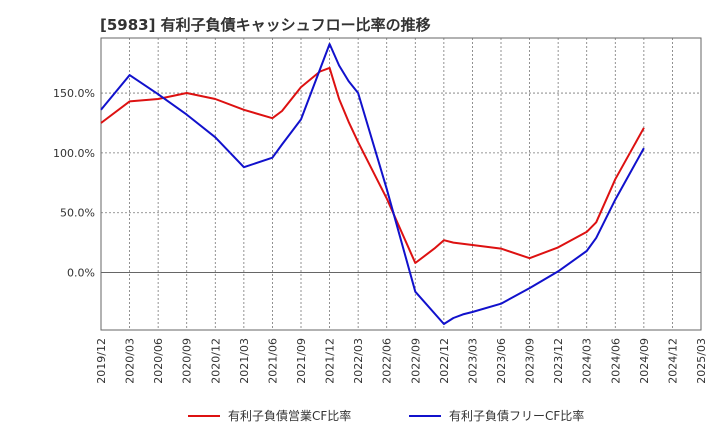 The height and width of the screenshot is (440, 720). Describe the element at coordinates (472, 361) in the screenshot. I see `x-tick-label: 2023/03` at that location.